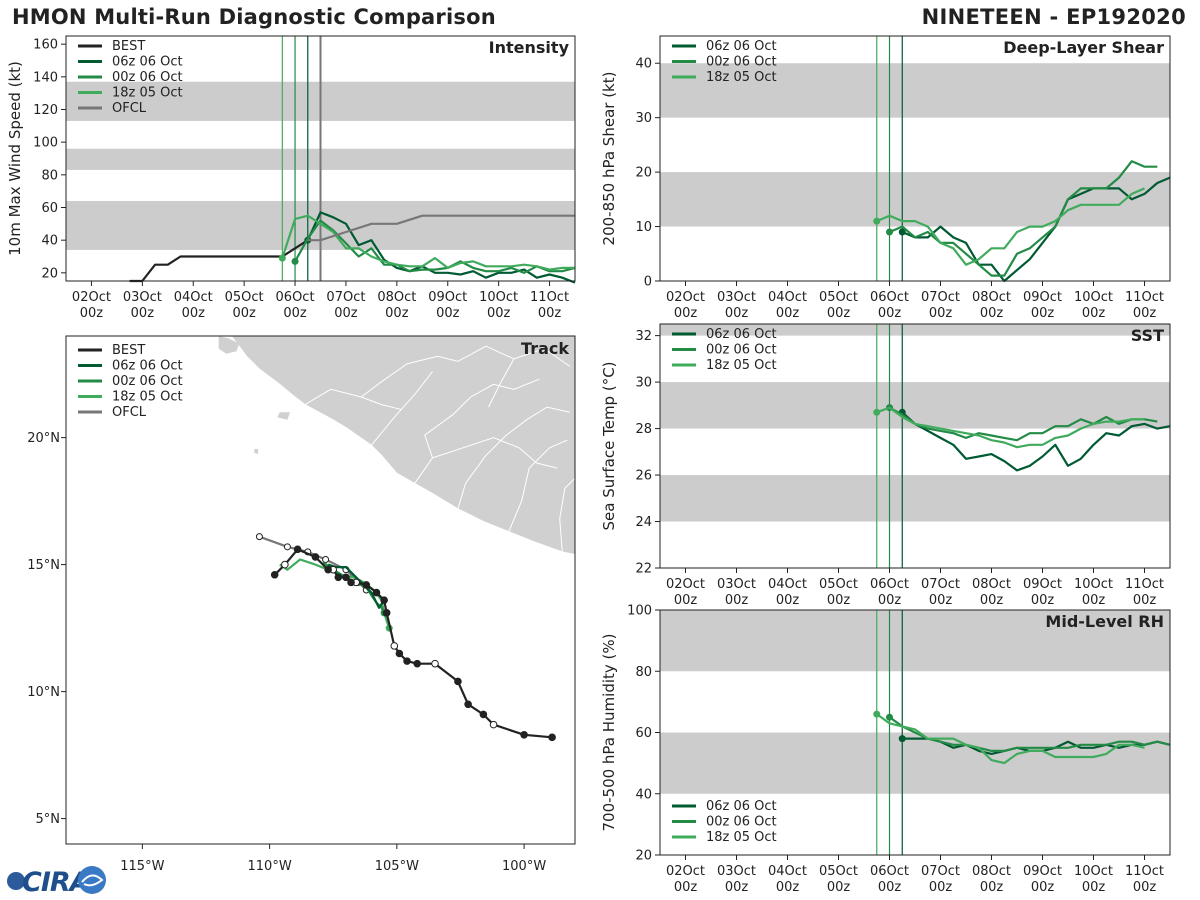  Describe the element at coordinates (1010, 739) in the screenshot. I see `rh-series-line` at that location.